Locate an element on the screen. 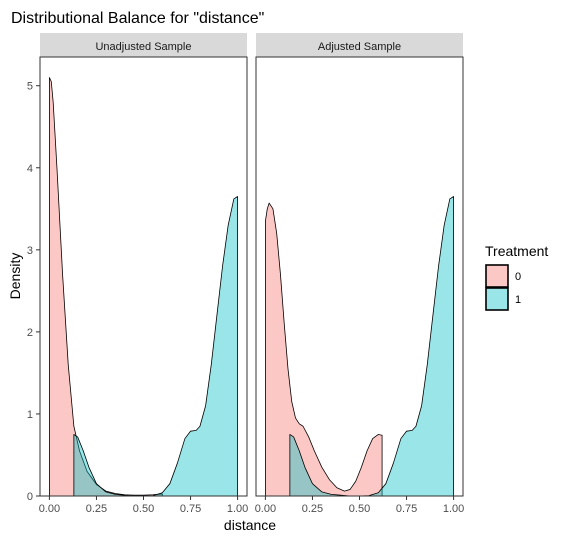  y-tick-label: 3 is located at coordinates (30, 251).